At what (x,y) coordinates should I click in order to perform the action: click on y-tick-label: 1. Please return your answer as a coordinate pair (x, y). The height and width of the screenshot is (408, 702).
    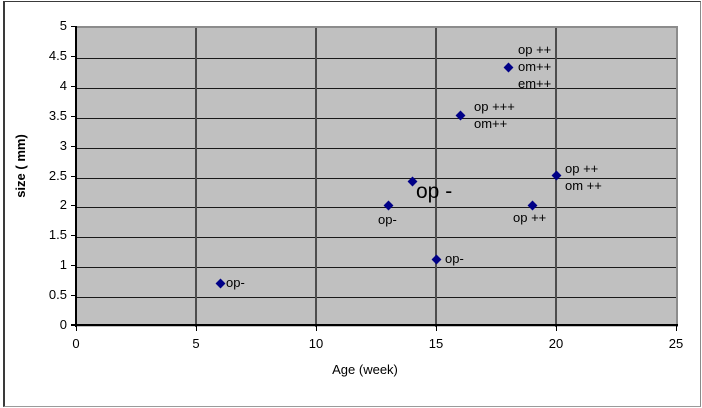
    Looking at the image, I should click on (63, 265).